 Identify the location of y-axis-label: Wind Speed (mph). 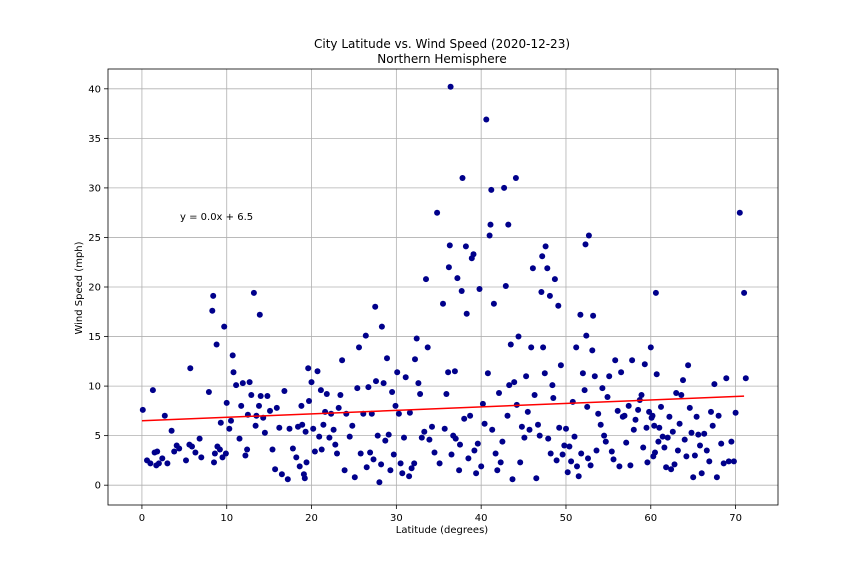
(79, 287).